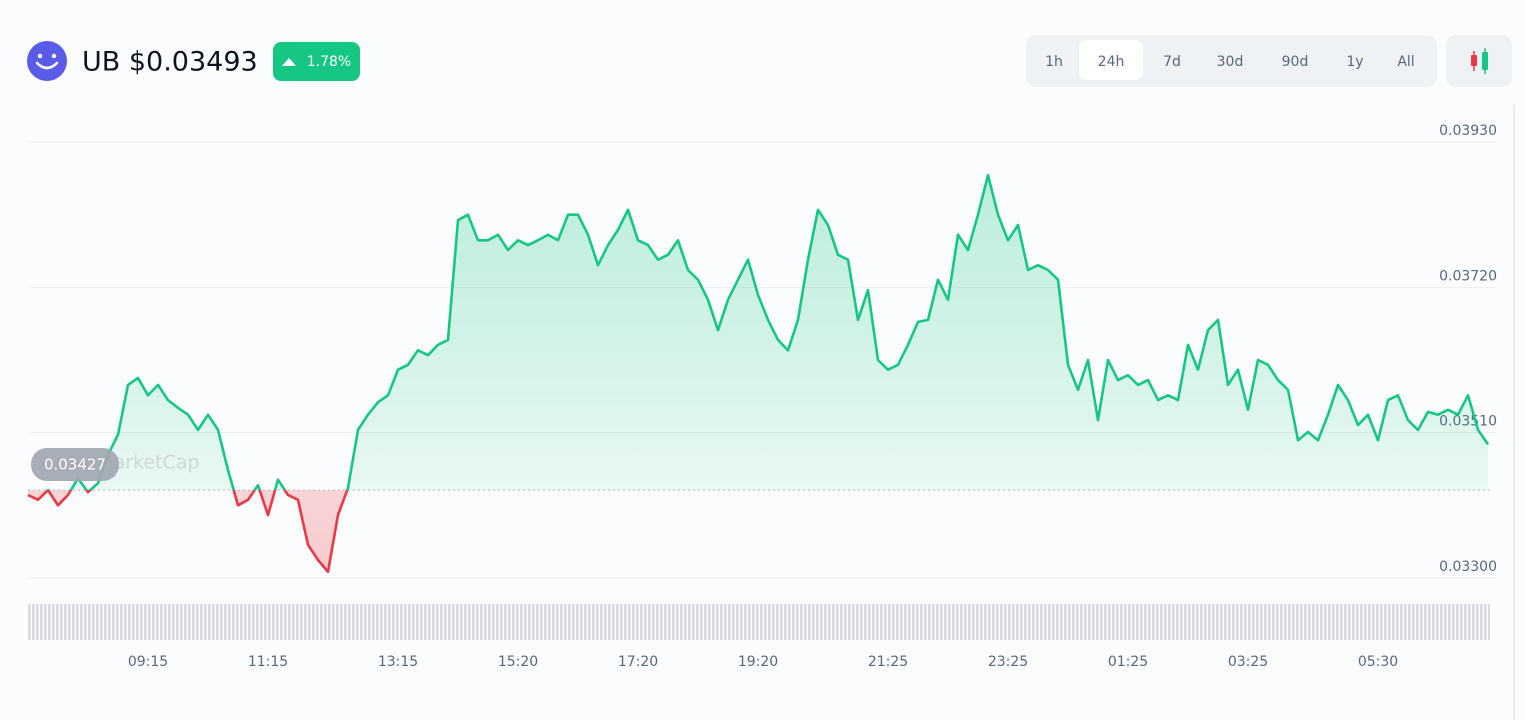 This screenshot has height=720, width=1525. I want to click on range-button: 90d, so click(1295, 62).